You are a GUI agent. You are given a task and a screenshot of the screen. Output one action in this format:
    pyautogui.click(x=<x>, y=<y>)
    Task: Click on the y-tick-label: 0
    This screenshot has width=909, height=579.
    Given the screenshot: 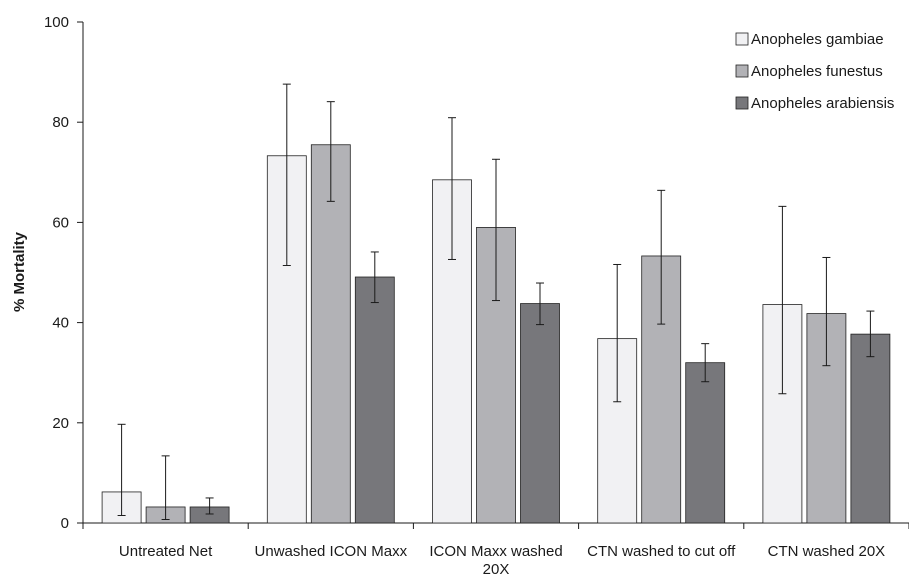 What is the action you would take?
    pyautogui.click(x=65, y=523)
    